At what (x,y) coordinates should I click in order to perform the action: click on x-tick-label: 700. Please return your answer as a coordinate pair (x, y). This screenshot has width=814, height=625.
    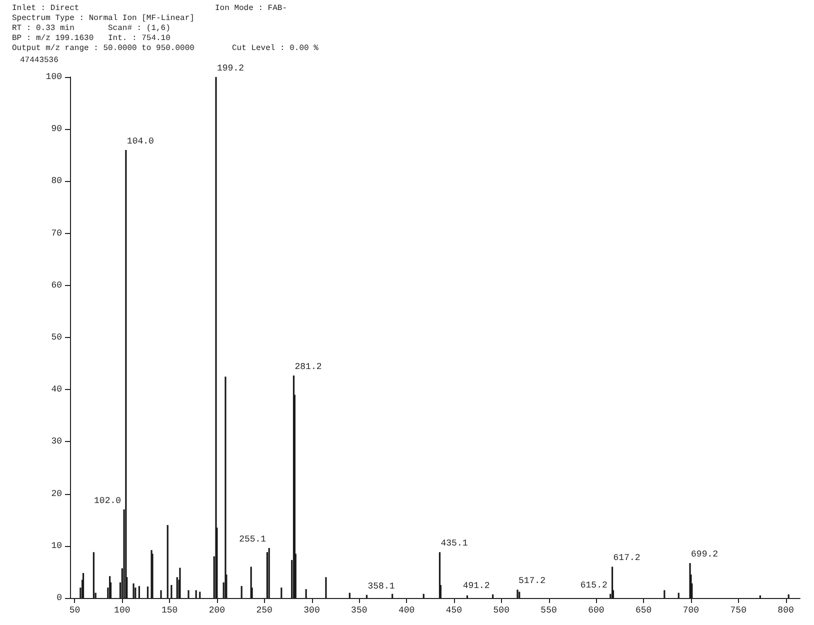
    Looking at the image, I should click on (691, 611).